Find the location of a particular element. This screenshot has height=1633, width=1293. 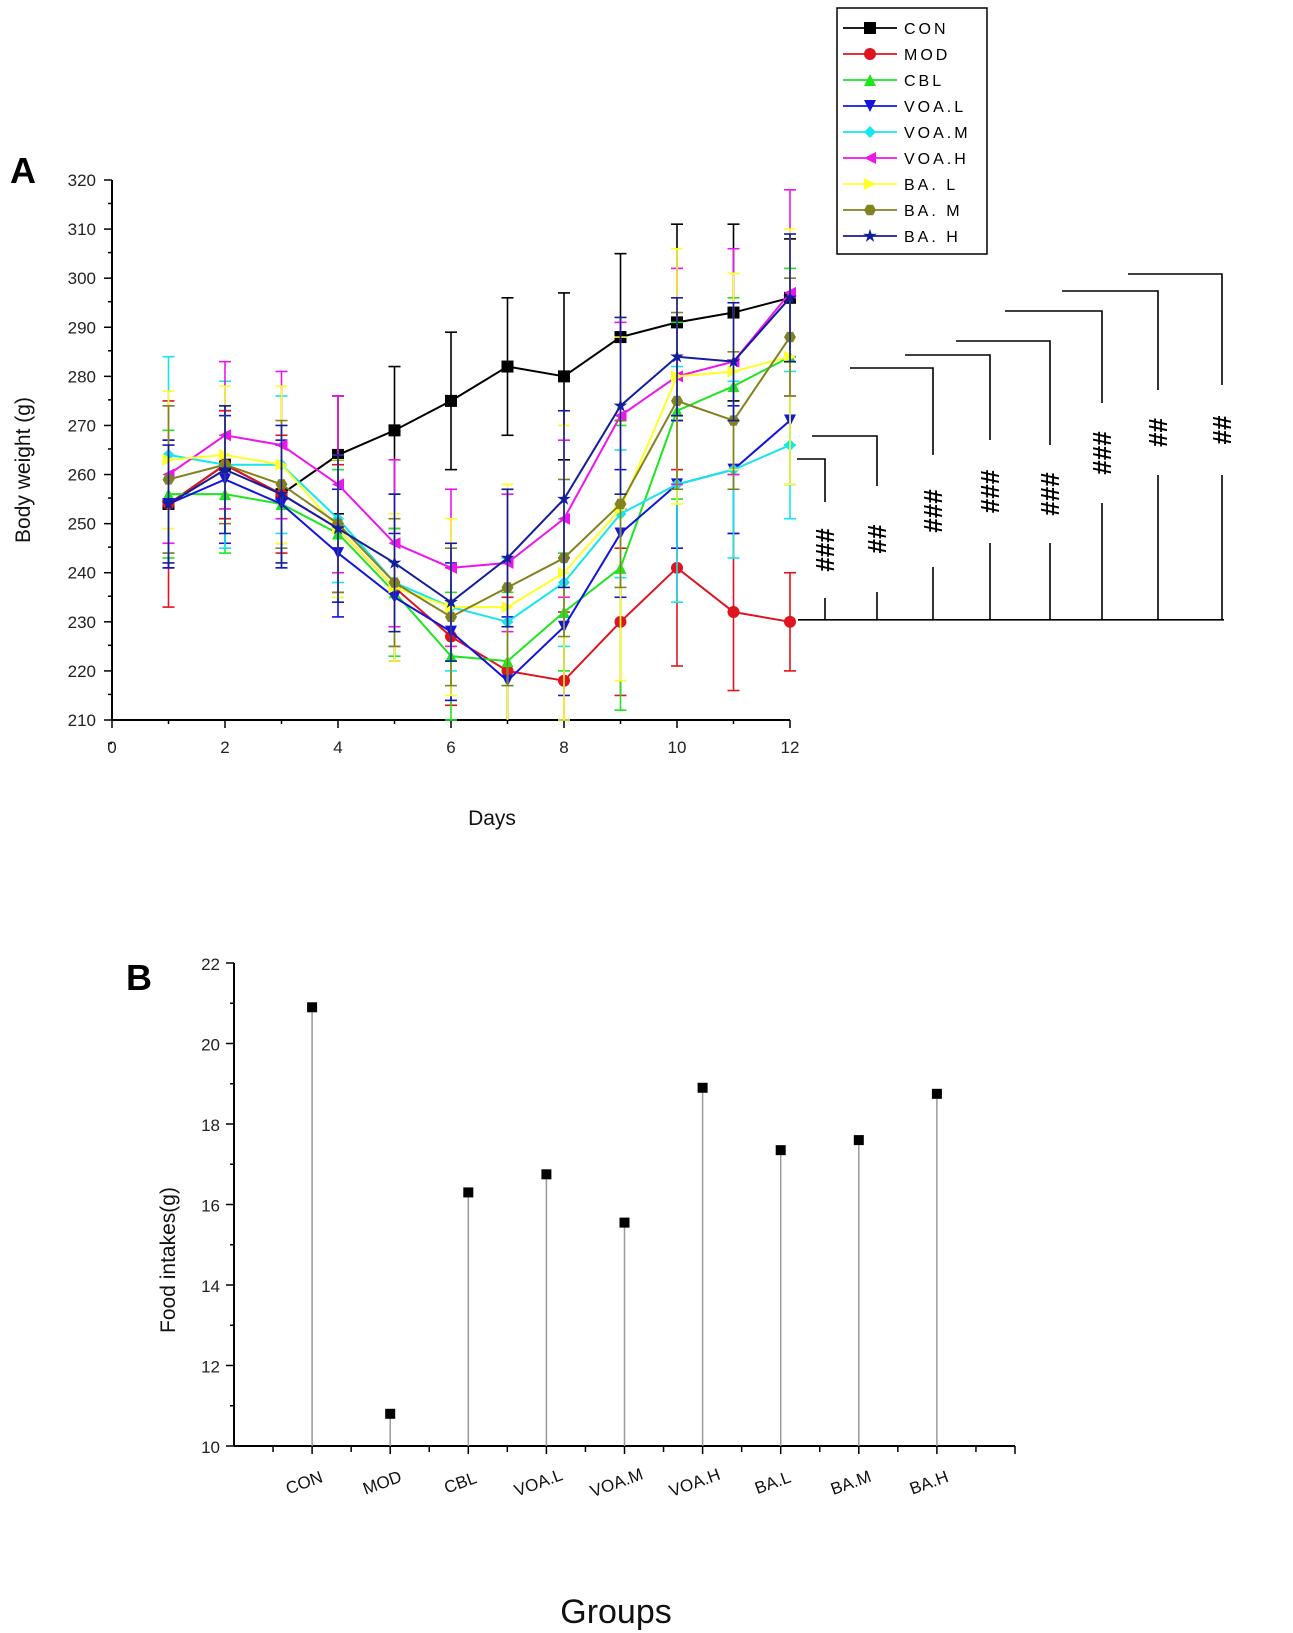

panel-a-y-tick-label: 260 is located at coordinates (82, 475).